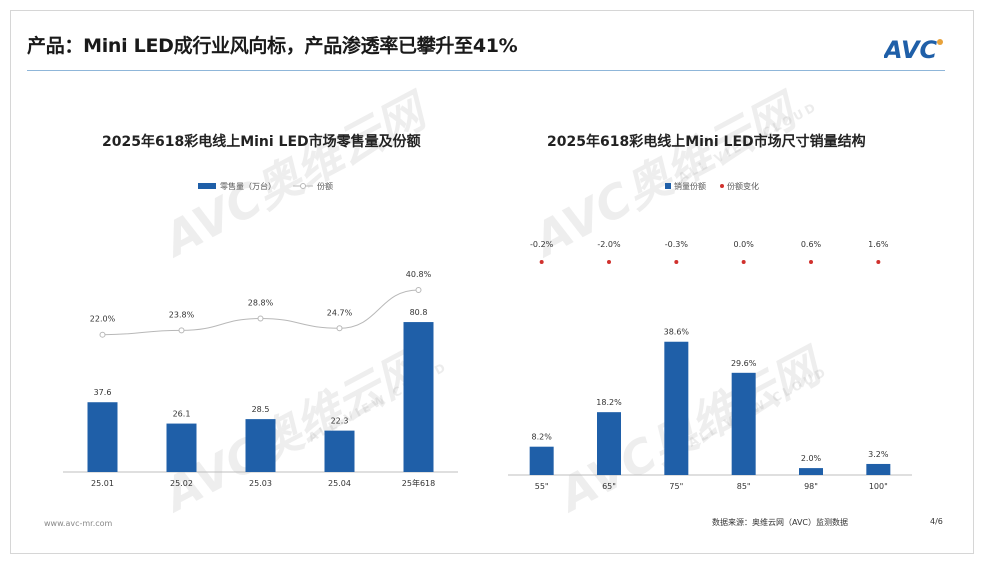  What do you see at coordinates (325, 186) in the screenshot?
I see `legend-label-share: 份额` at bounding box center [325, 186].